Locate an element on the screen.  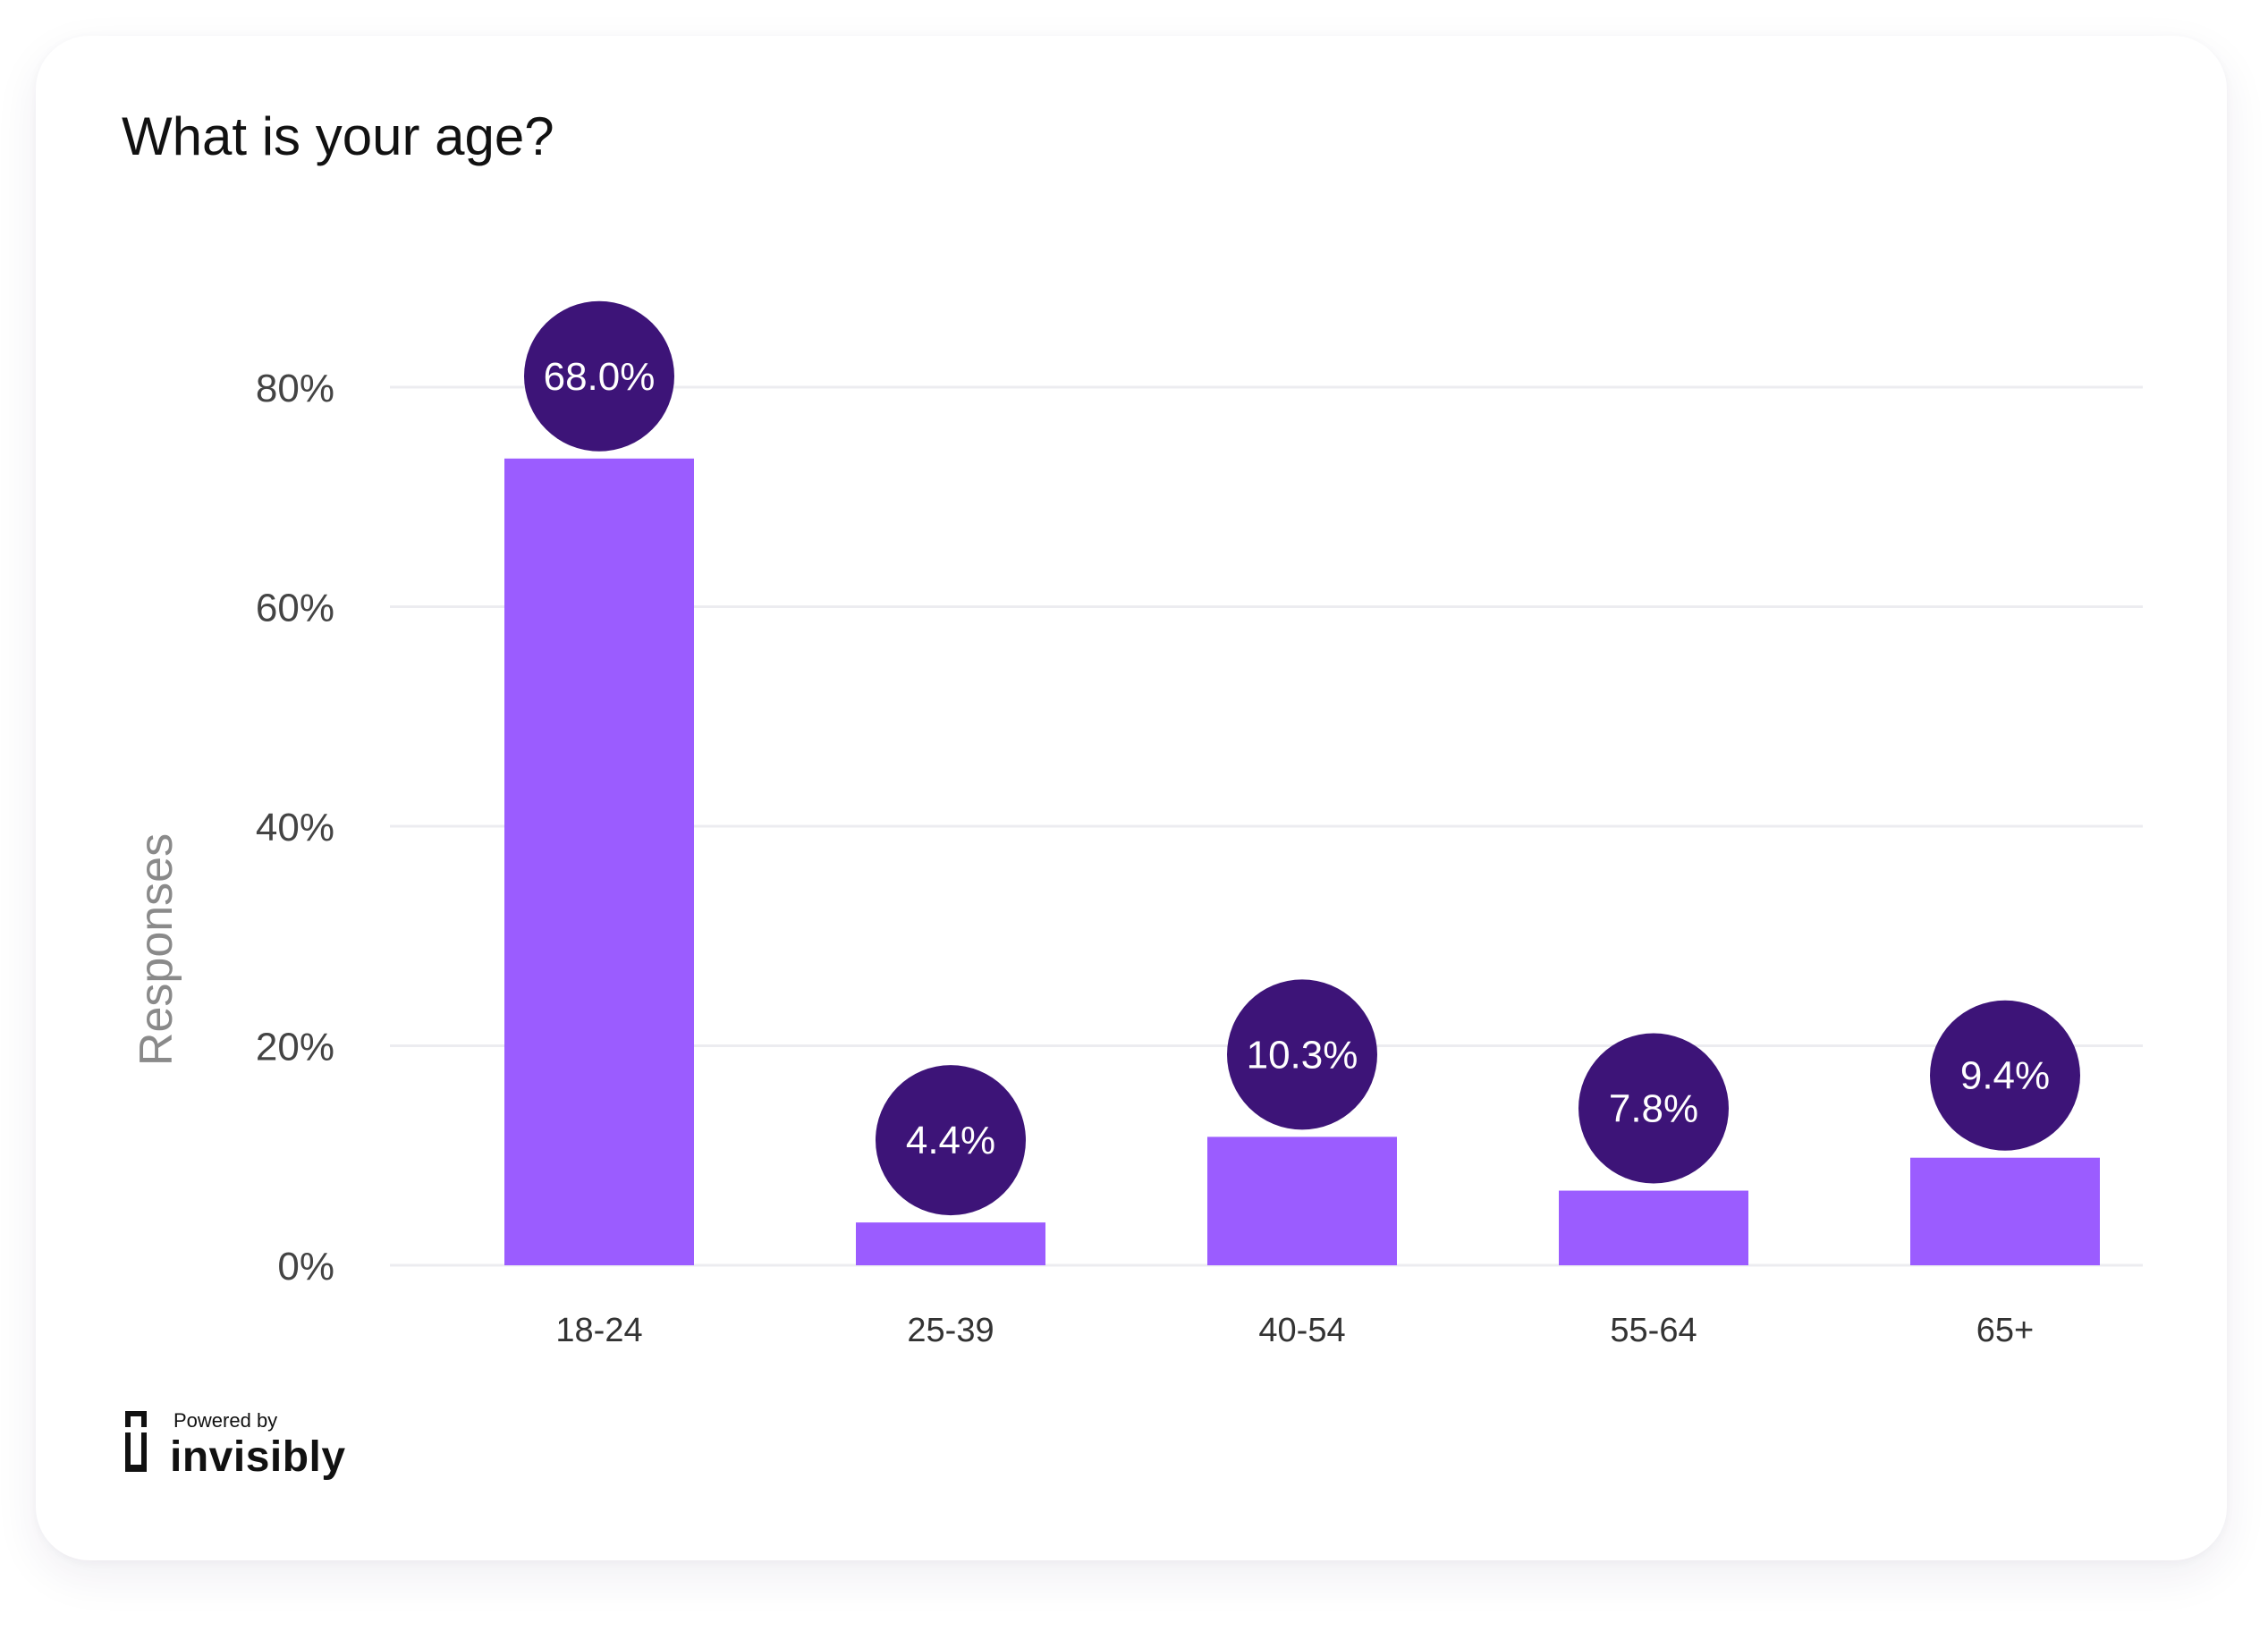
powered-by-branding: Powered by invisibly is located at coordinates (256, 1440).